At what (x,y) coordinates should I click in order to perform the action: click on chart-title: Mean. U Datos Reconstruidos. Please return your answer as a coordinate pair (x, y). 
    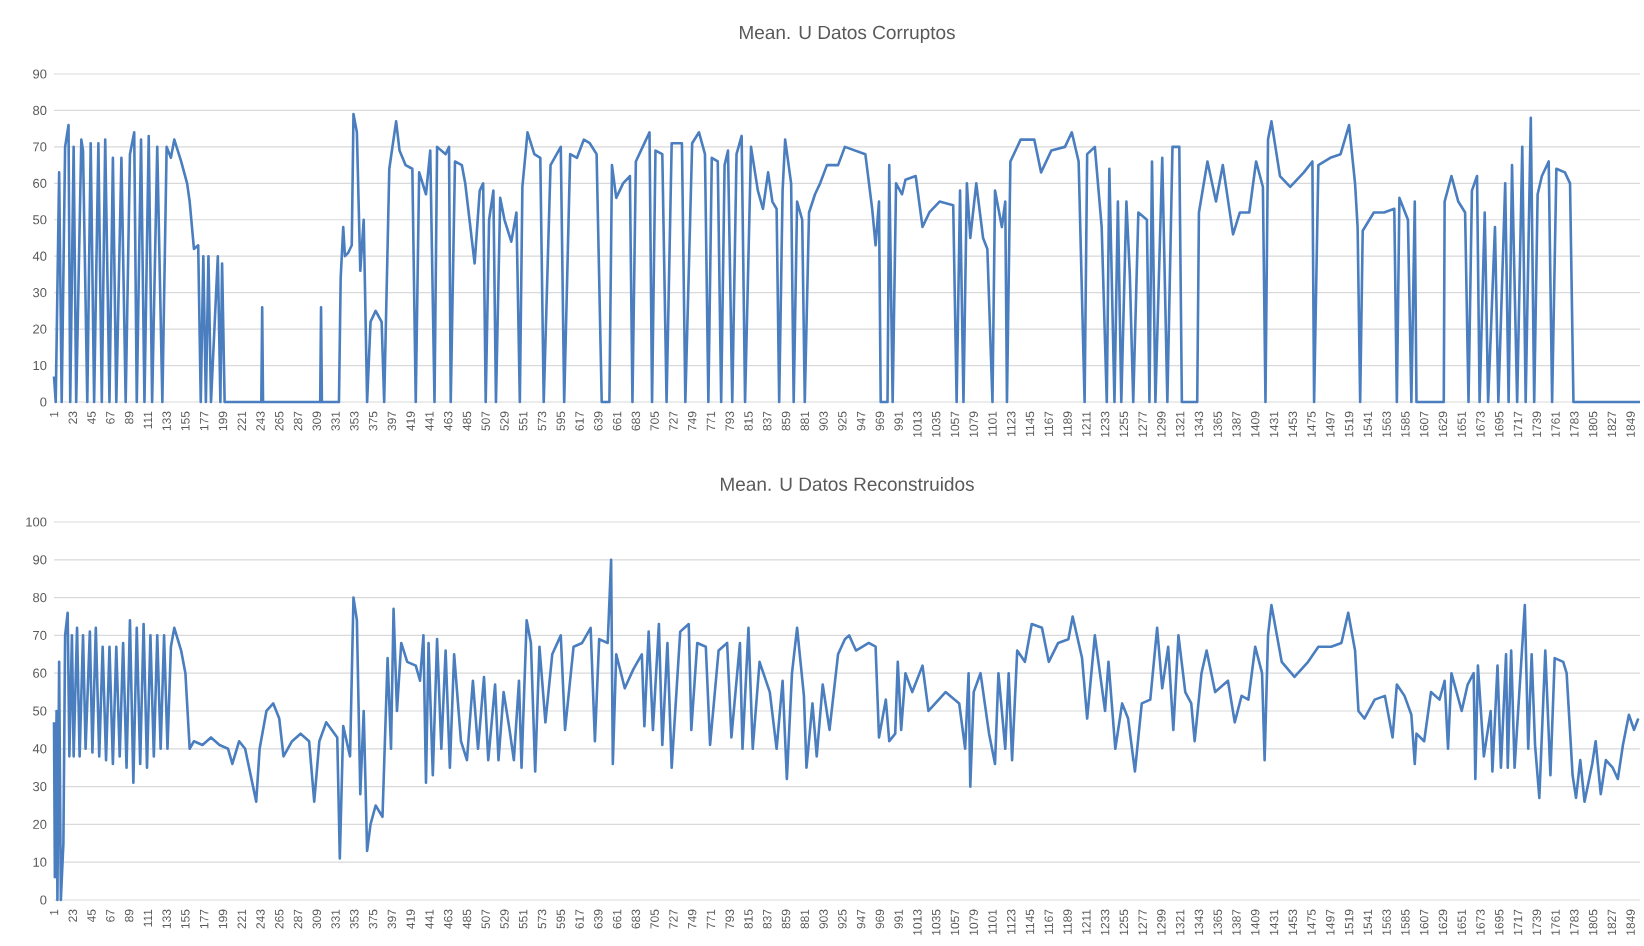
    Looking at the image, I should click on (847, 483).